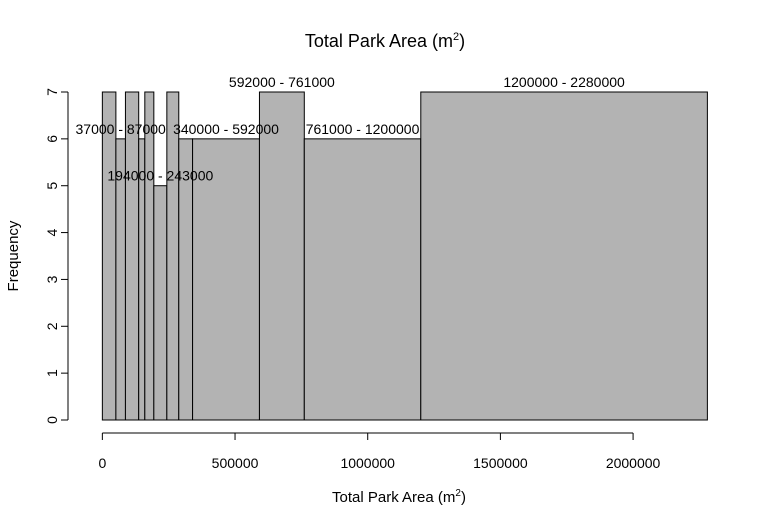 Image resolution: width=761 pixels, height=531 pixels. What do you see at coordinates (102, 463) in the screenshot?
I see `x-tick-label: 0` at bounding box center [102, 463].